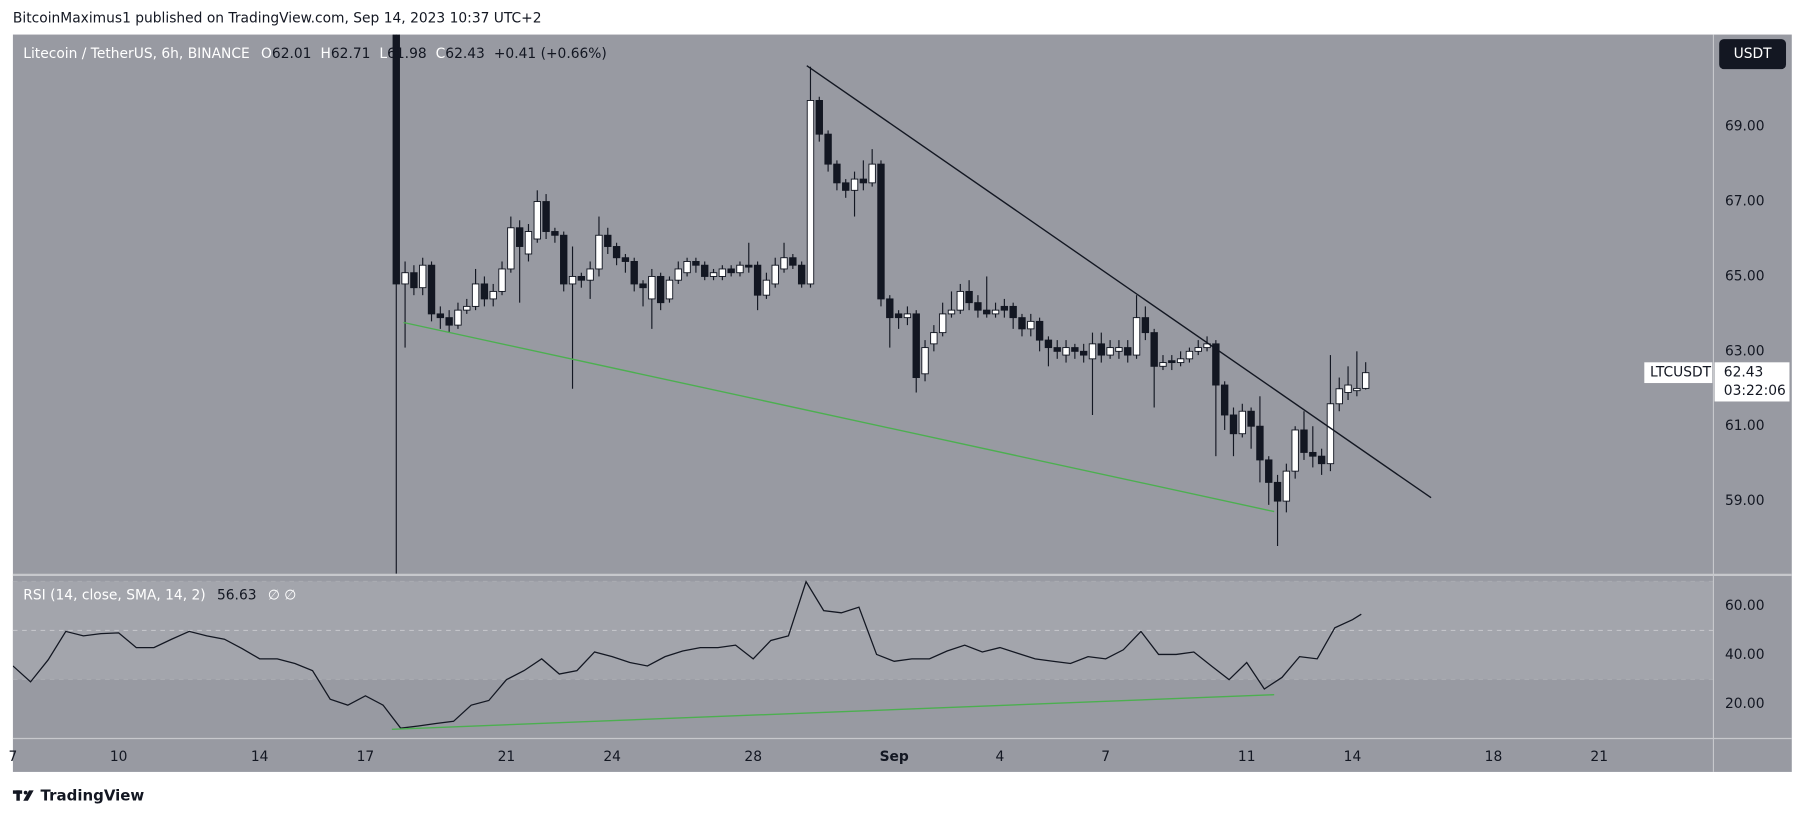 The width and height of the screenshot is (1807, 818). What do you see at coordinates (383, 54) in the screenshot?
I see `ohlc-label: L` at bounding box center [383, 54].